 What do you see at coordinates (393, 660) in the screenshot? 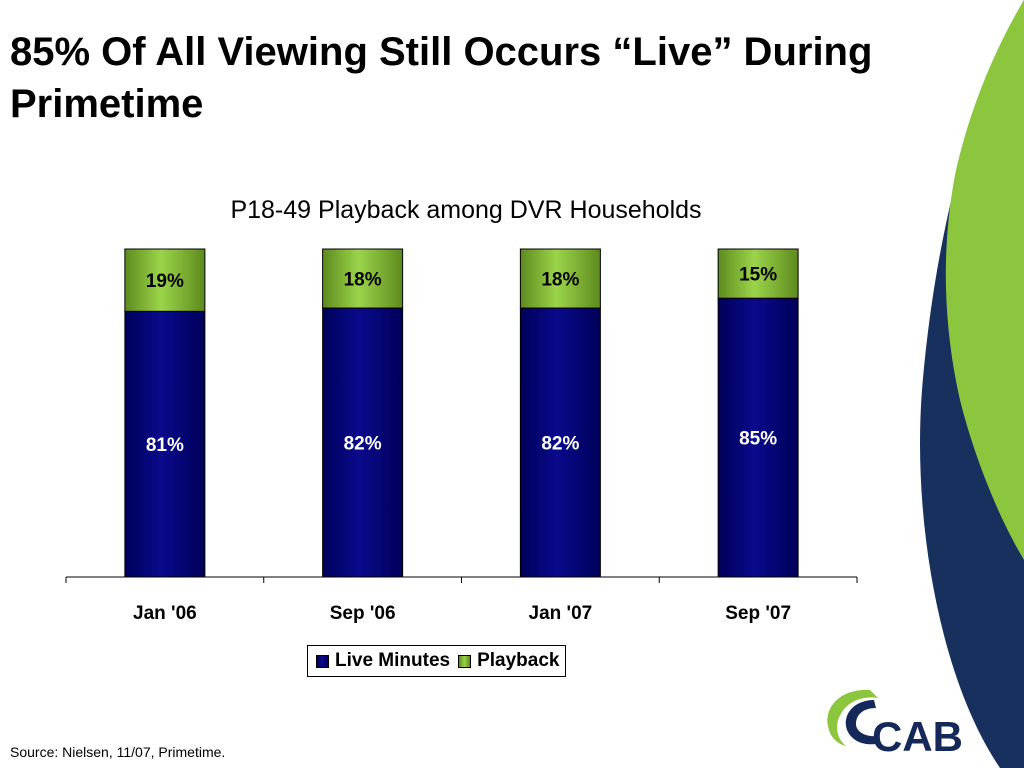
I see `legend-label-live: Live Minutes` at bounding box center [393, 660].